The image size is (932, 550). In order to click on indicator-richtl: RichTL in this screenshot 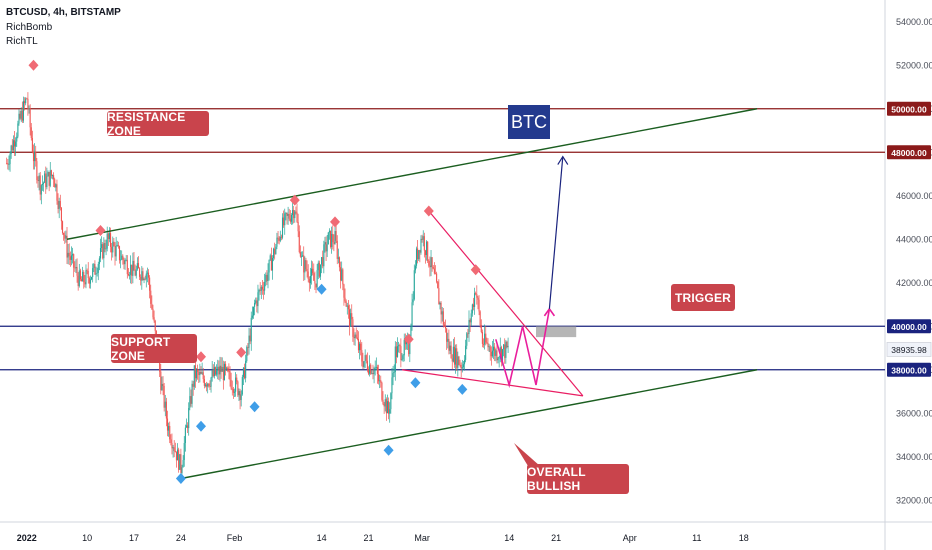, I will do `click(22, 41)`.